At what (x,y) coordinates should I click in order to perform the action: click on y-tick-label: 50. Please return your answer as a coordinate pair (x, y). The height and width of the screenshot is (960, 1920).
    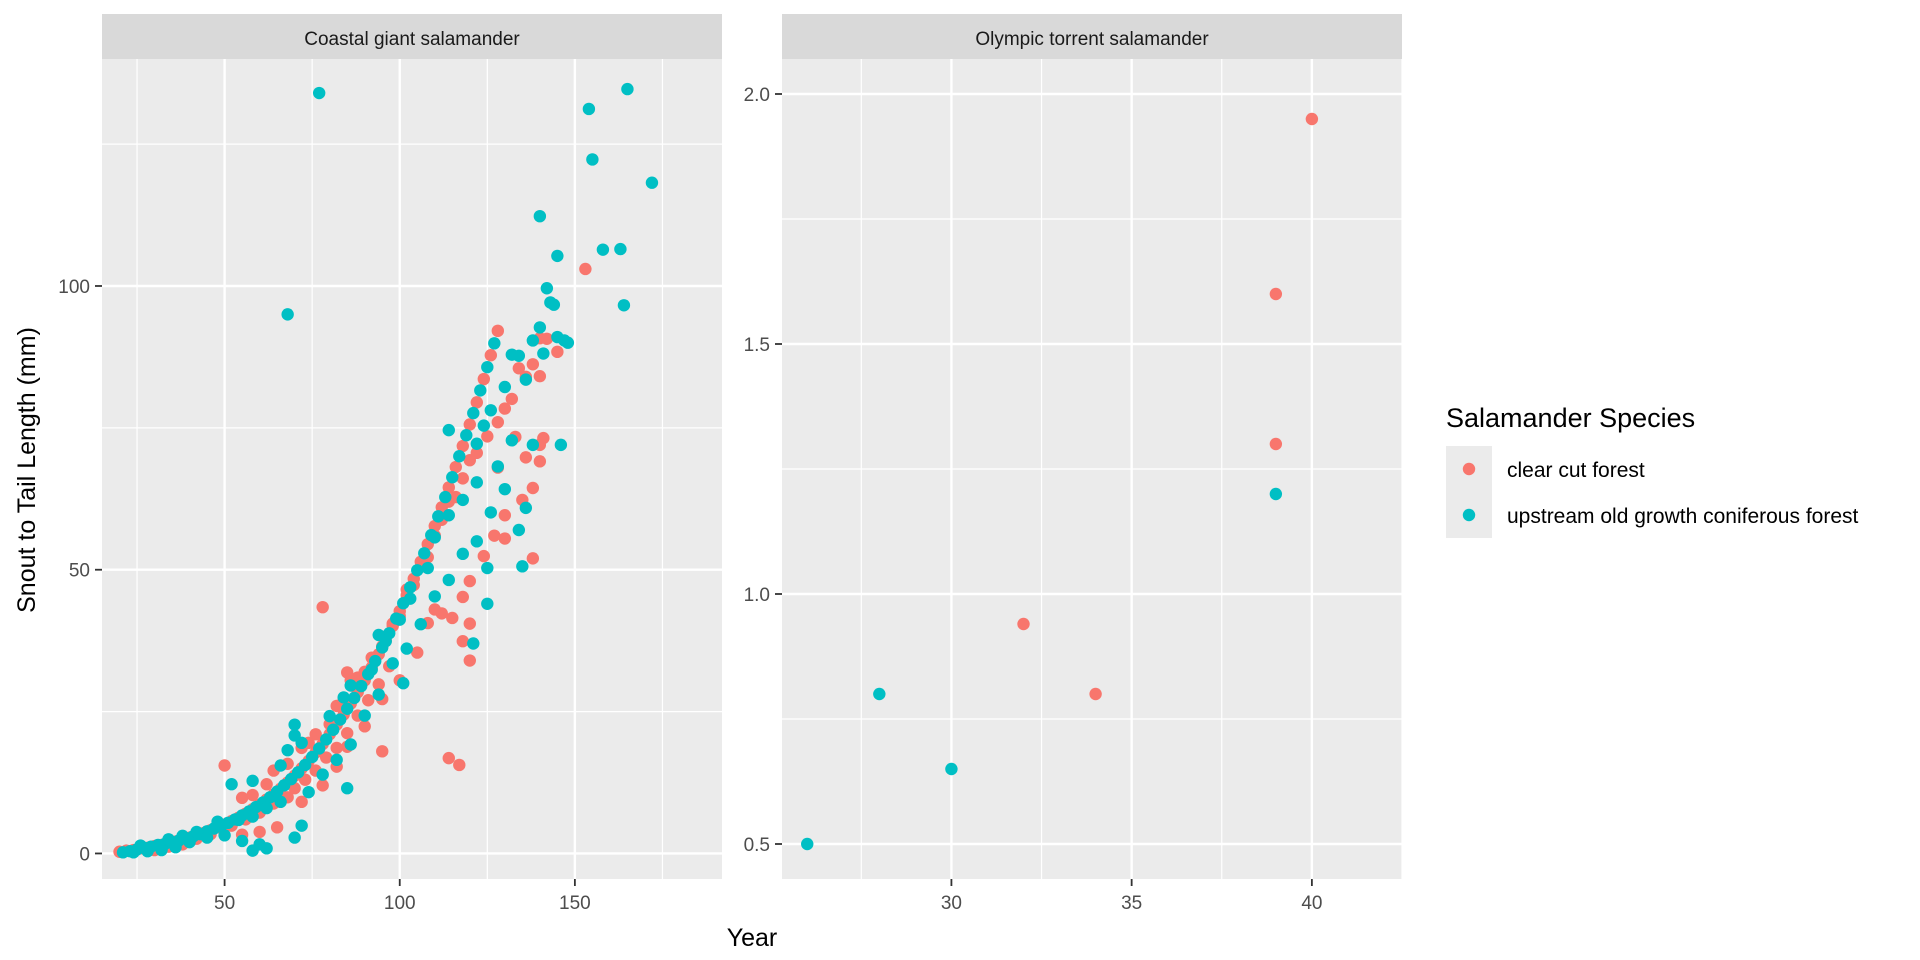
    Looking at the image, I should click on (79, 571).